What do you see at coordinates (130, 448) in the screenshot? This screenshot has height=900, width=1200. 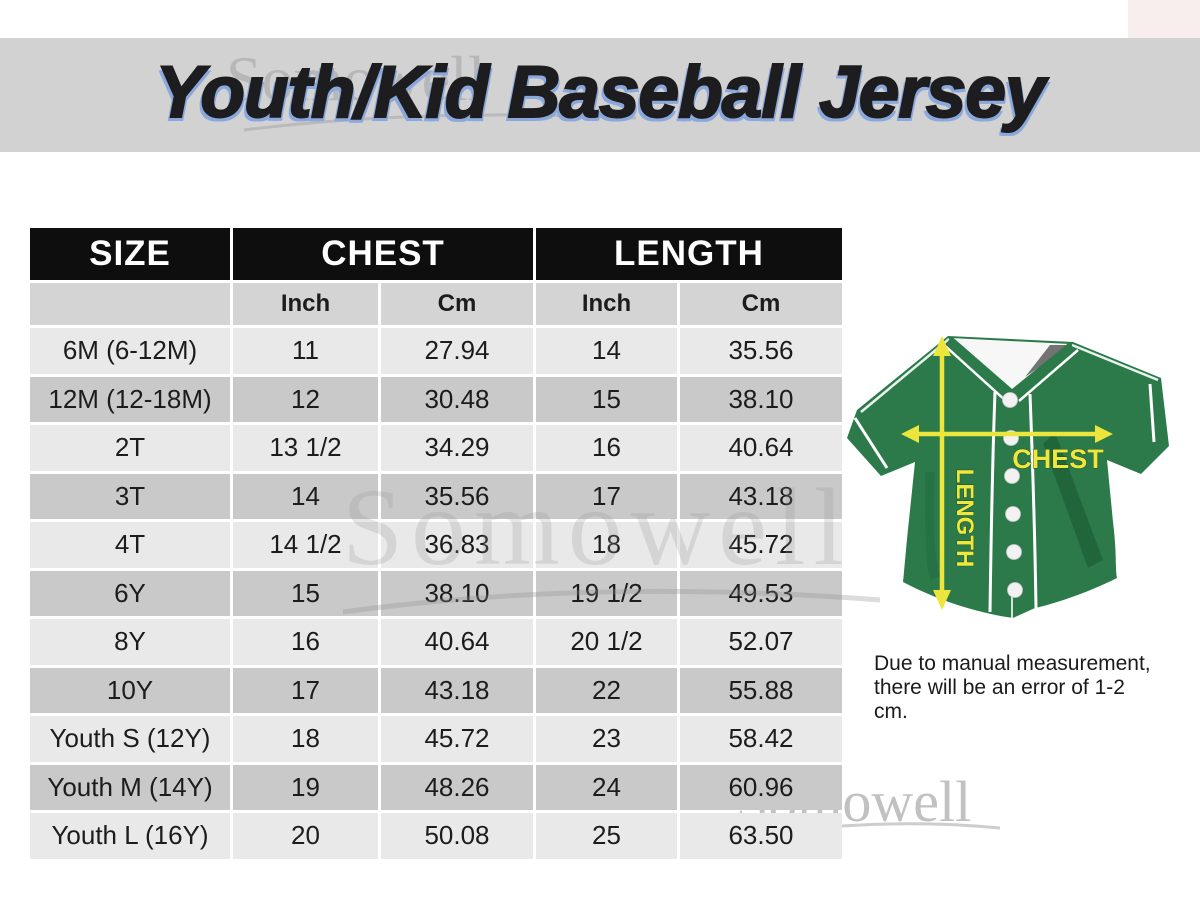 I see `size-label: 2T` at bounding box center [130, 448].